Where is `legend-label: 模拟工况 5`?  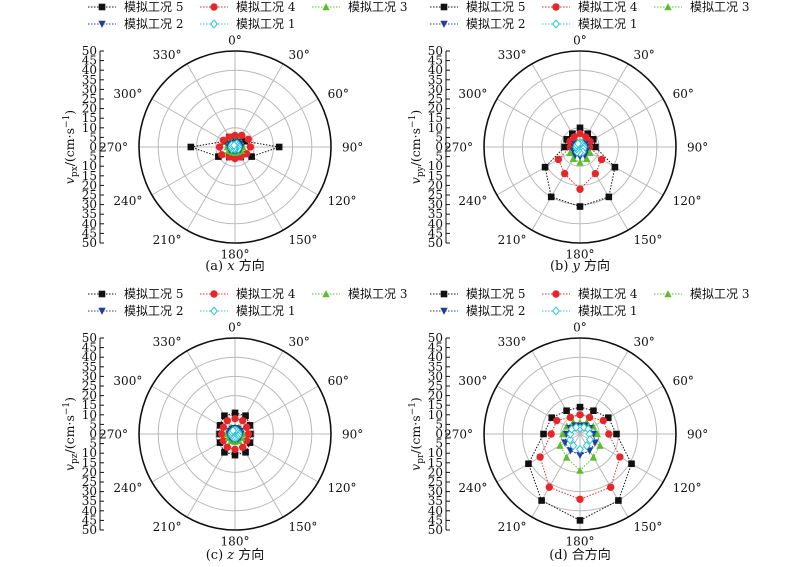
legend-label: 模拟工况 5 is located at coordinates (495, 7).